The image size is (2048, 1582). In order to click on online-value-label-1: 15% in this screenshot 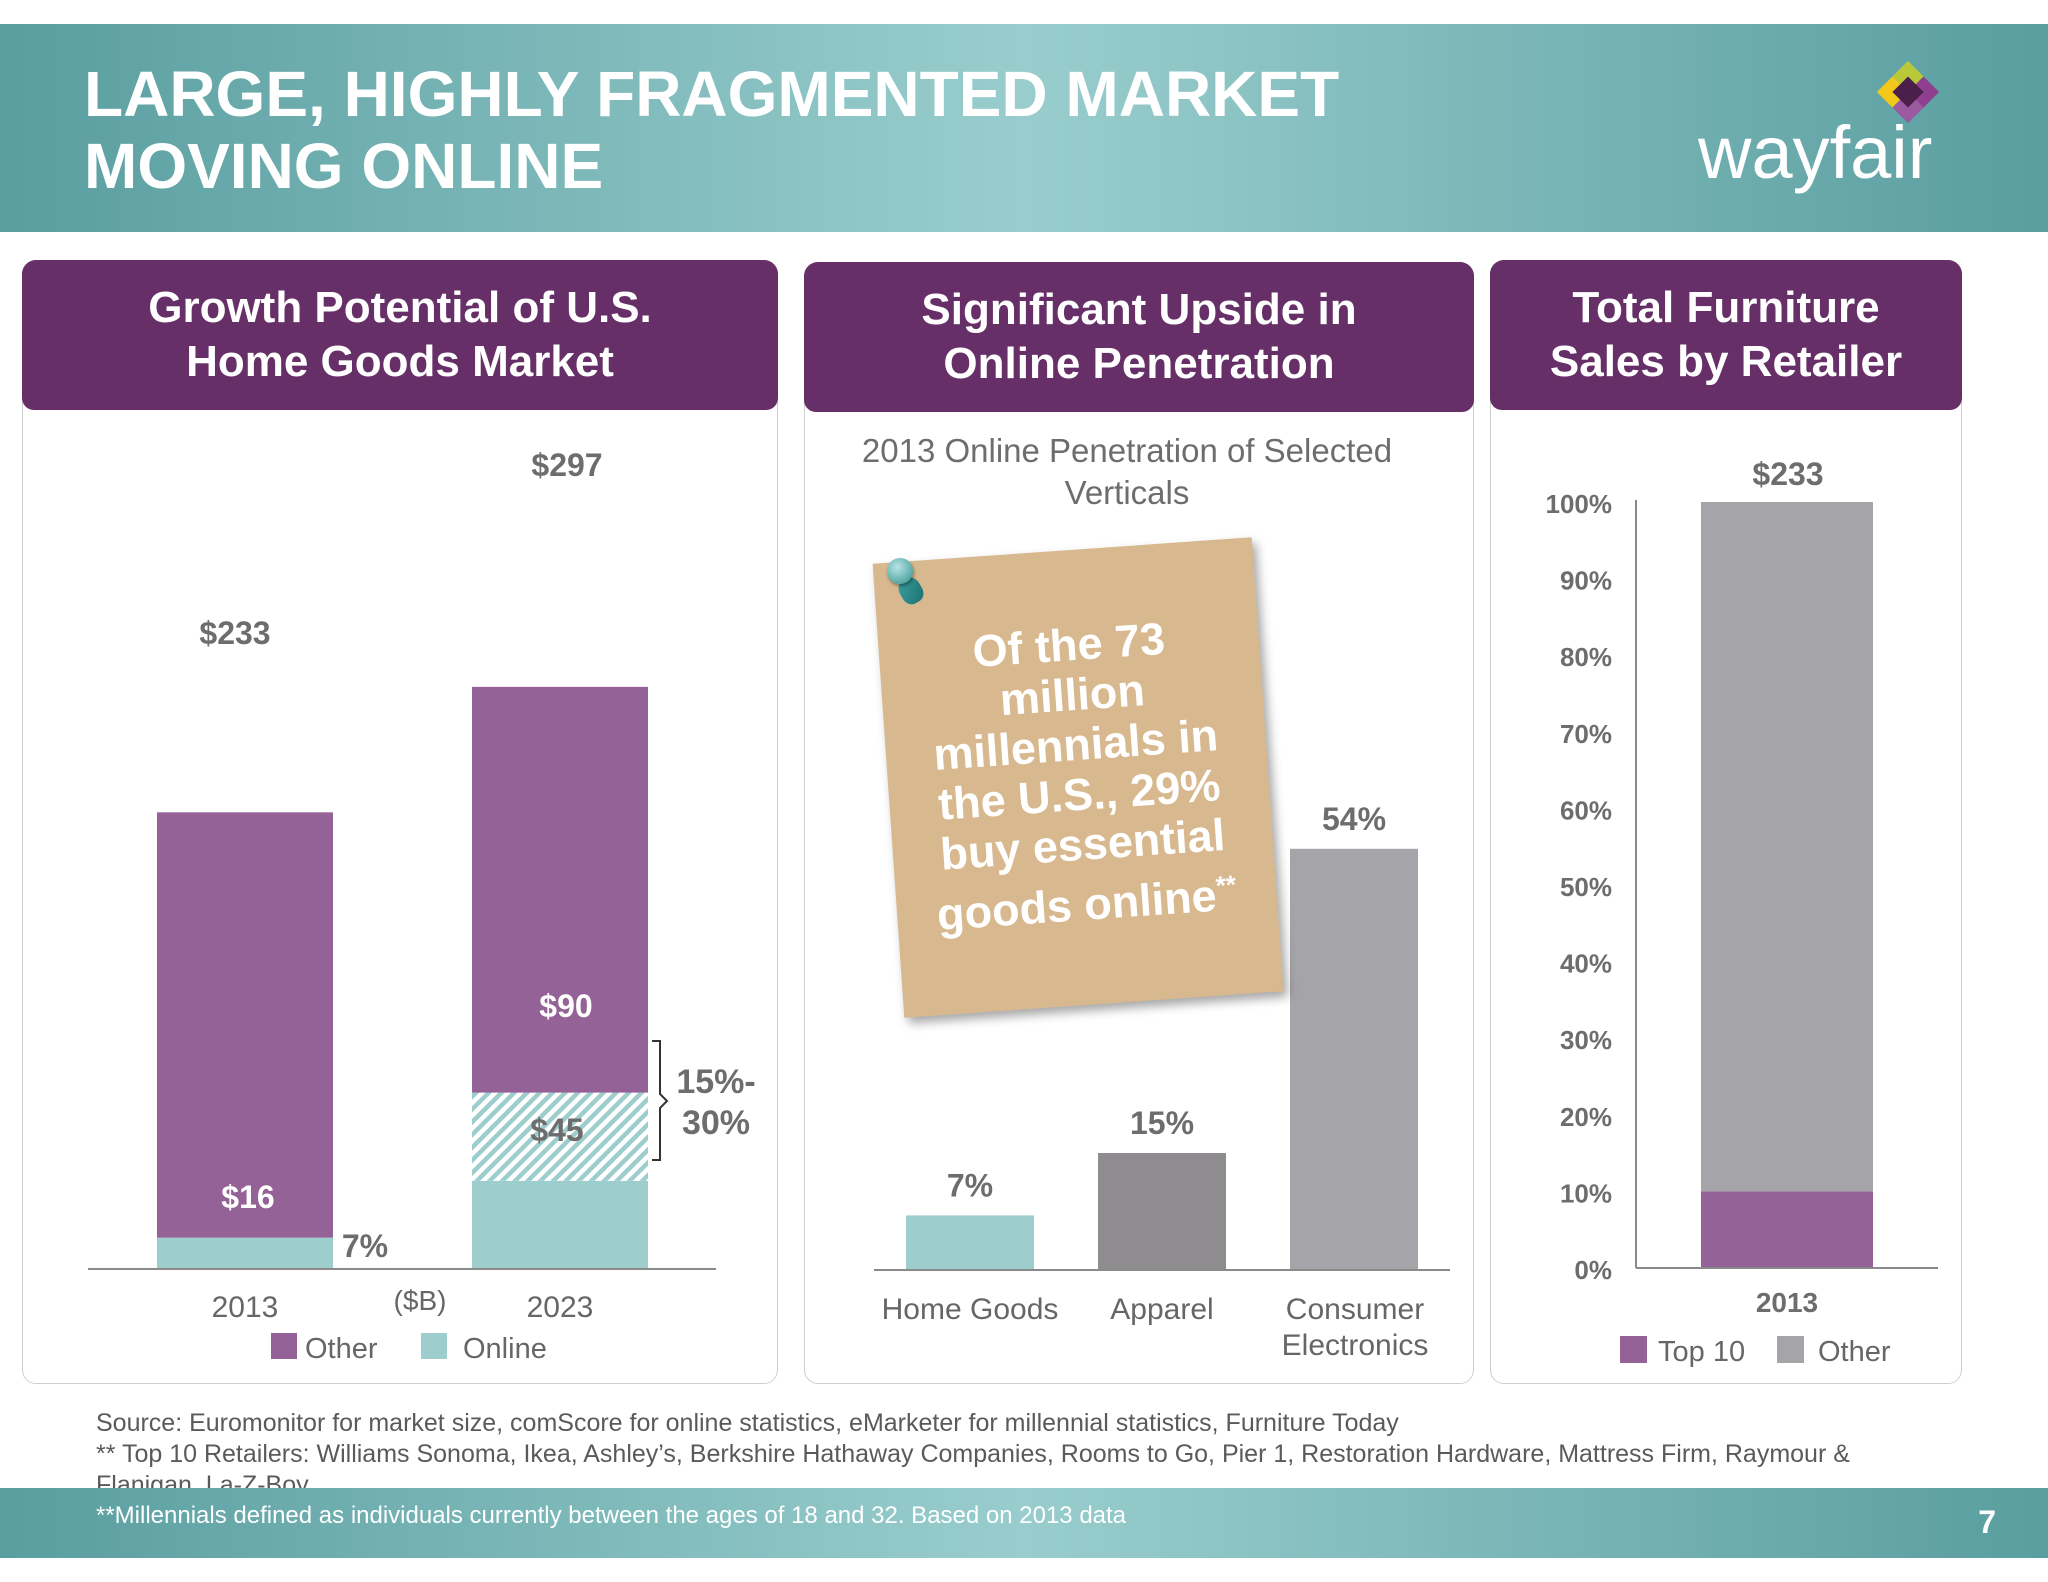, I will do `click(1162, 1123)`.